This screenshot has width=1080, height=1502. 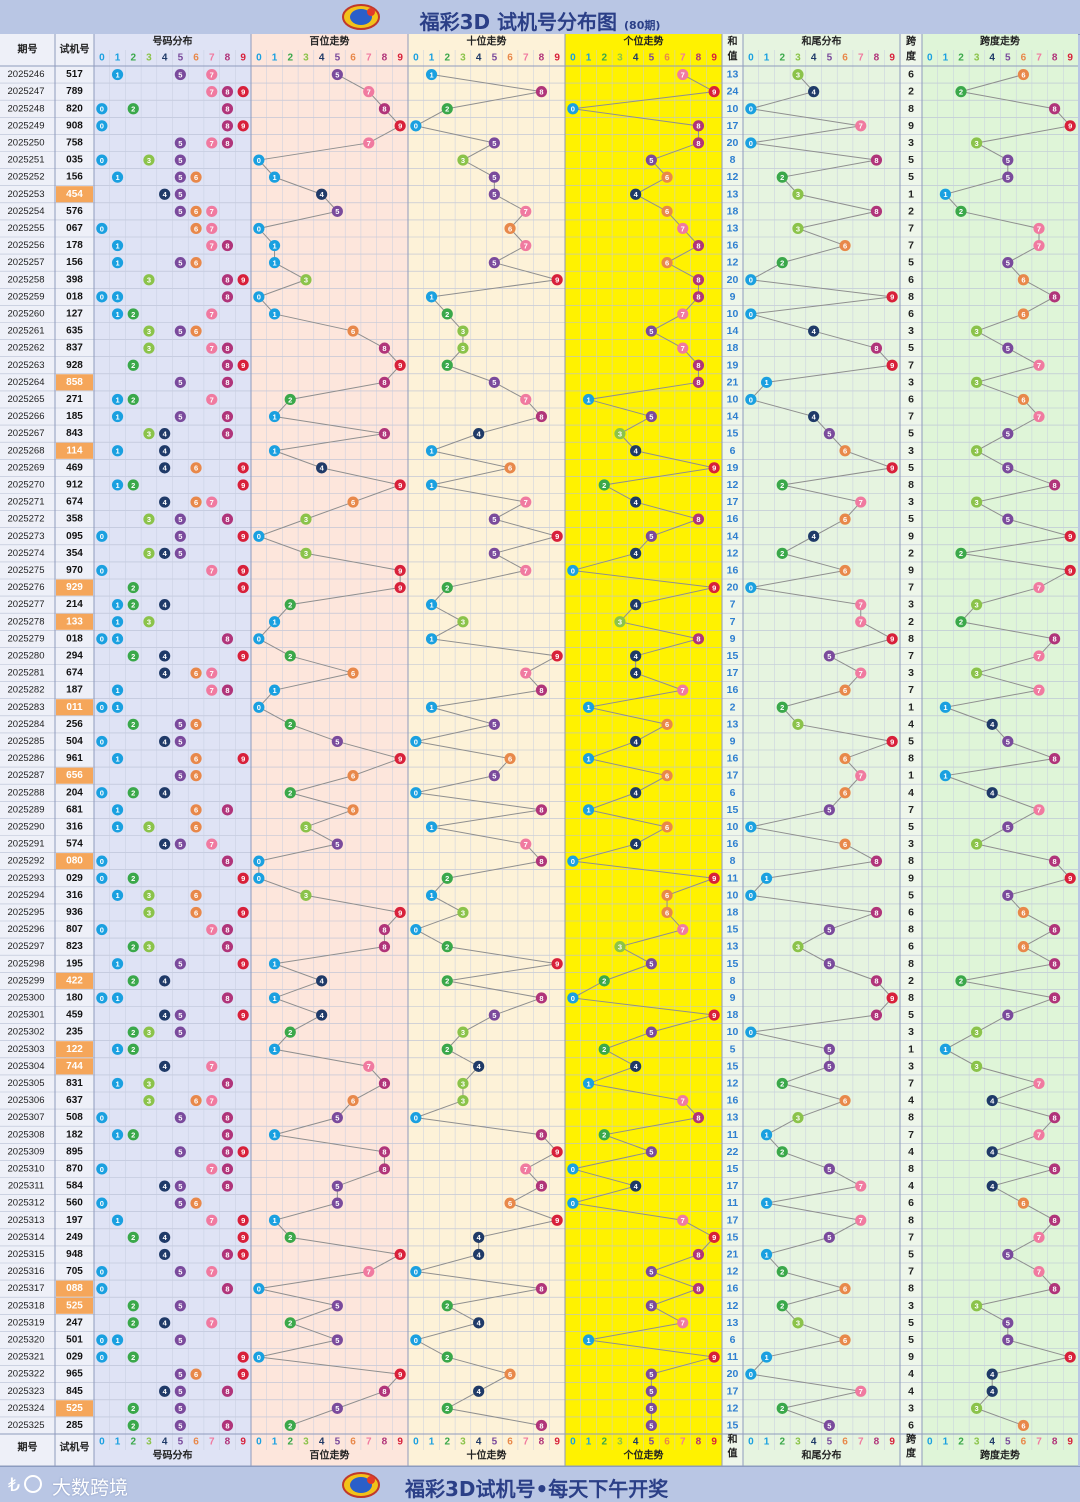 What do you see at coordinates (733, 1254) in the screenshot?
I see `sum-cell: 21` at bounding box center [733, 1254].